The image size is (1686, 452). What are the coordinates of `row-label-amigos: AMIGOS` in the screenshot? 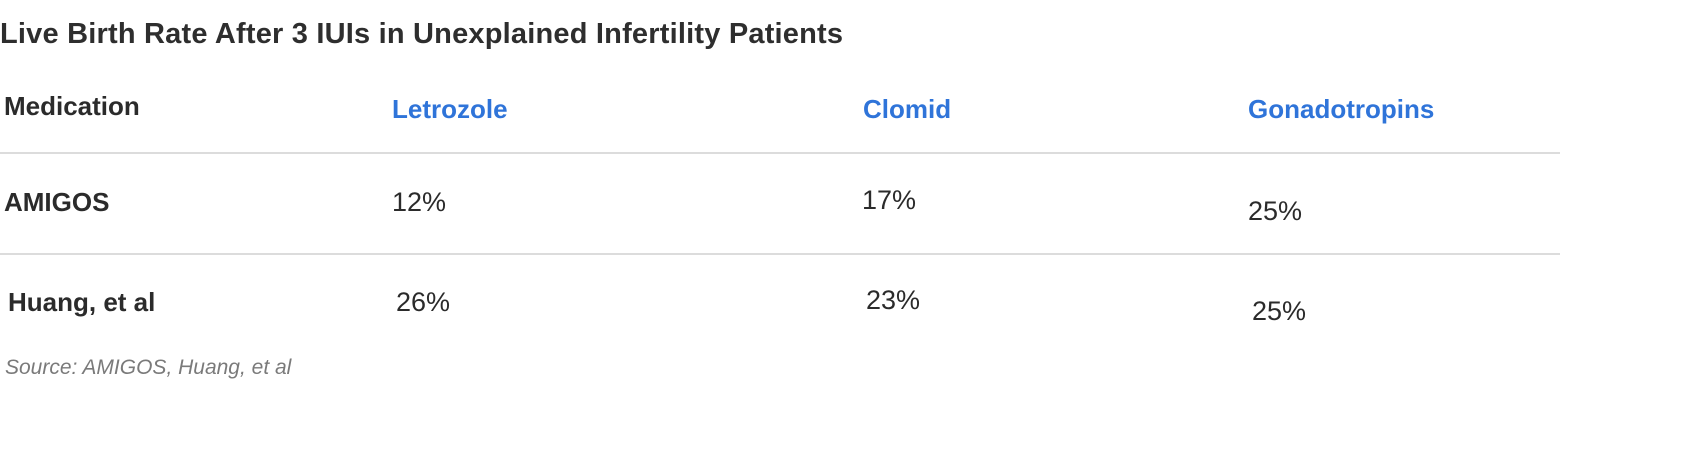 It's located at (57, 202).